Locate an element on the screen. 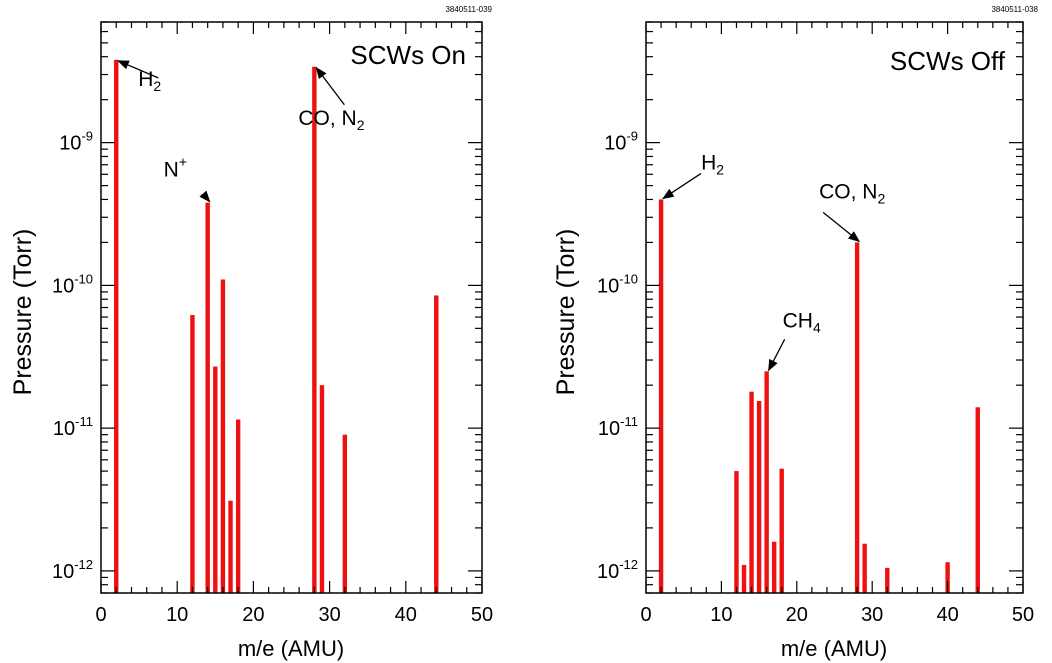 This screenshot has width=1052, height=663. label-subscript: 4 is located at coordinates (817, 327).